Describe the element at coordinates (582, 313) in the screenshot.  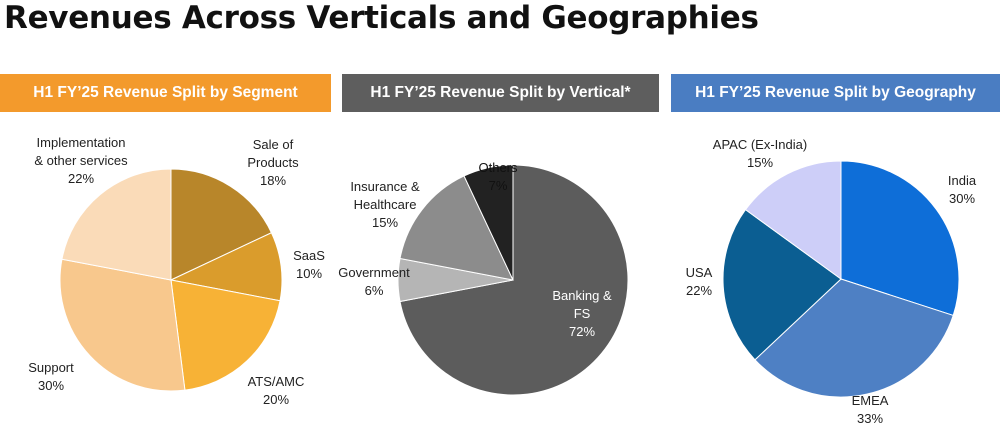
I see `vertical-label-banking-fs: Banking & FS 72%` at that location.